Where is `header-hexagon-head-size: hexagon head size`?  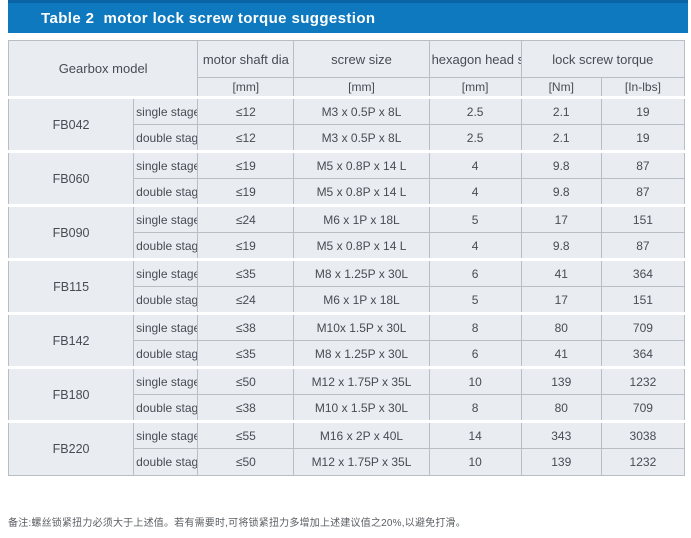 header-hexagon-head-size: hexagon head size is located at coordinates (475, 59).